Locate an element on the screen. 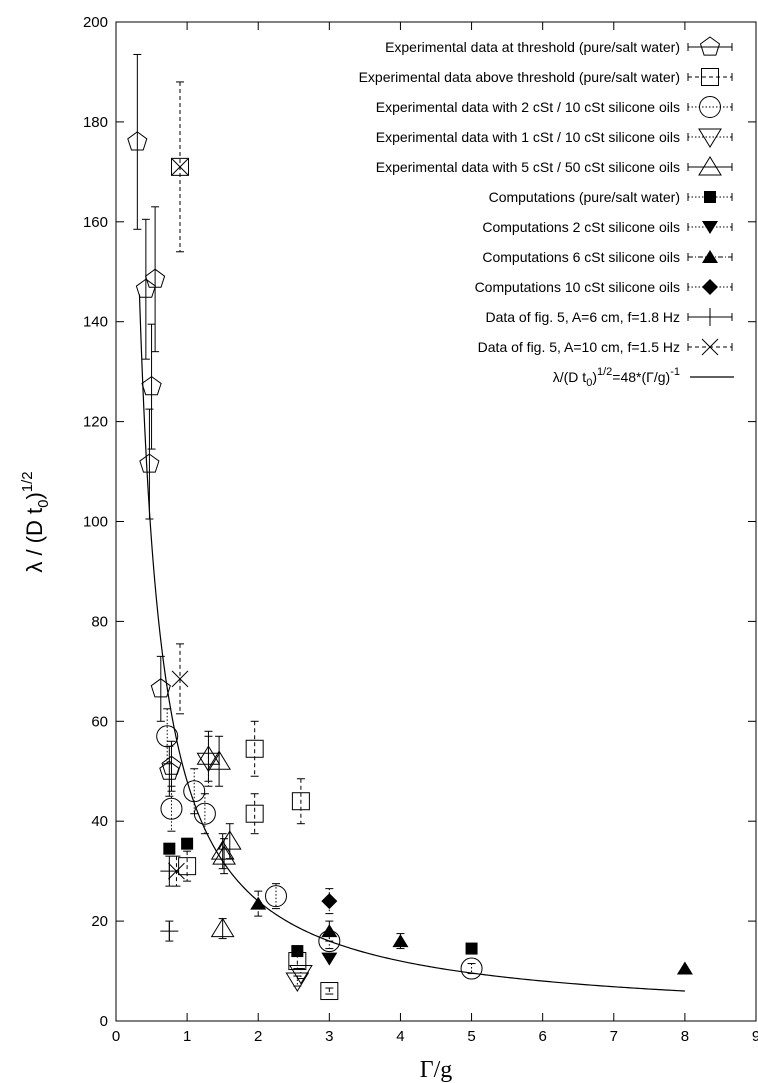 The image size is (758, 1083). y-tick-label-7: 140 is located at coordinates (95, 322).